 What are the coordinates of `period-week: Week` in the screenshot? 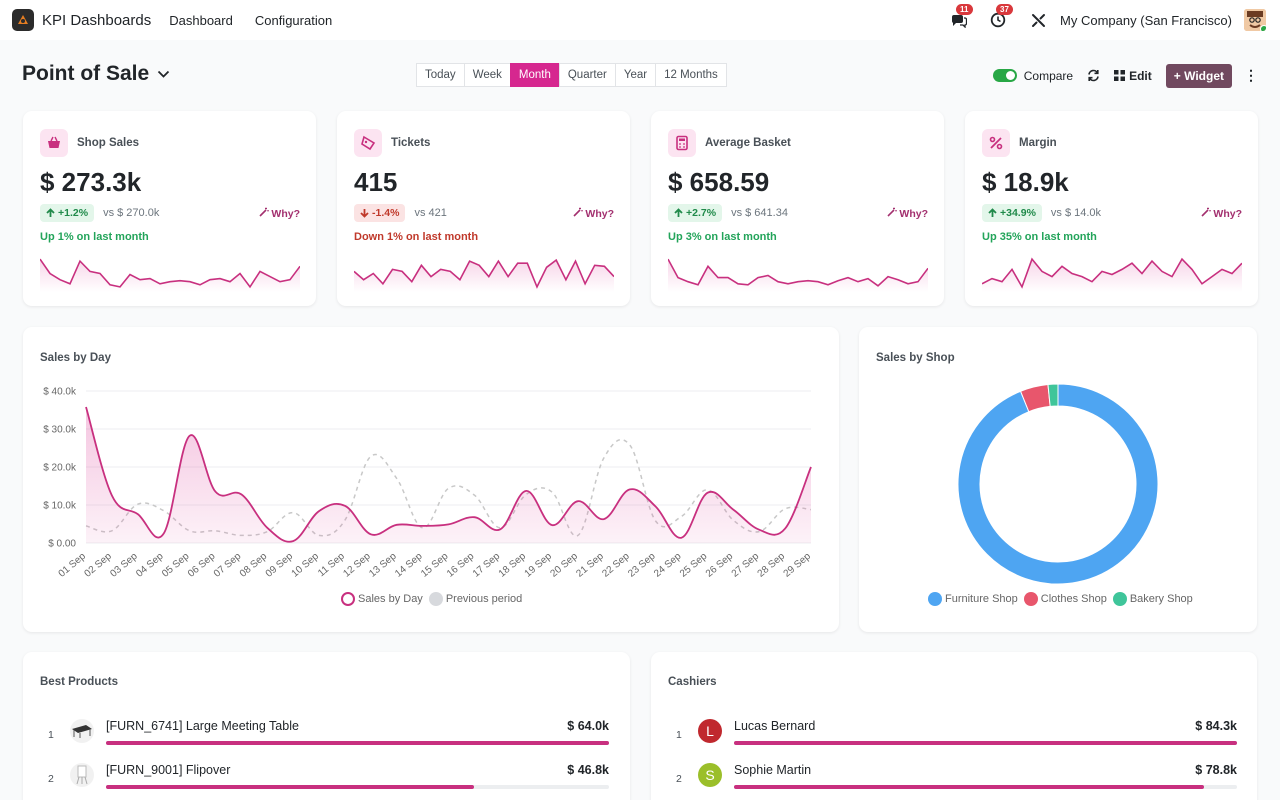 It's located at (487, 75).